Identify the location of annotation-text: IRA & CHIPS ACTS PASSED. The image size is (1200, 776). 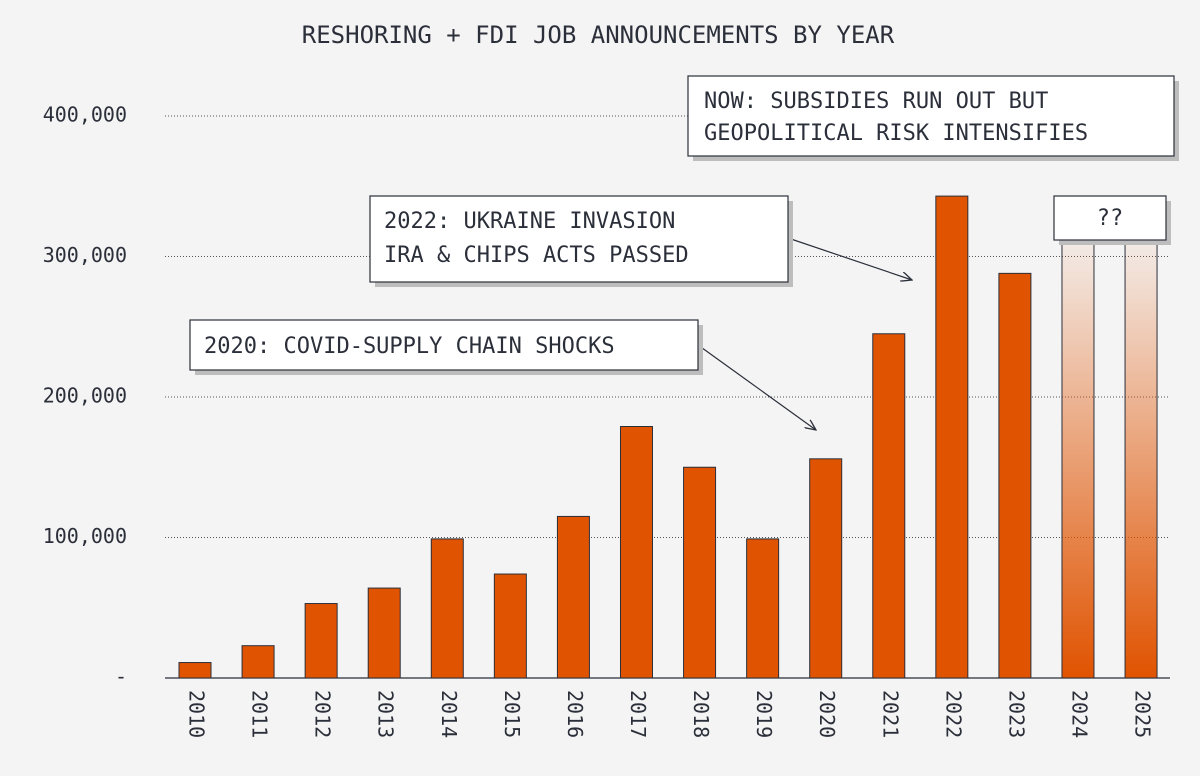
(536, 255).